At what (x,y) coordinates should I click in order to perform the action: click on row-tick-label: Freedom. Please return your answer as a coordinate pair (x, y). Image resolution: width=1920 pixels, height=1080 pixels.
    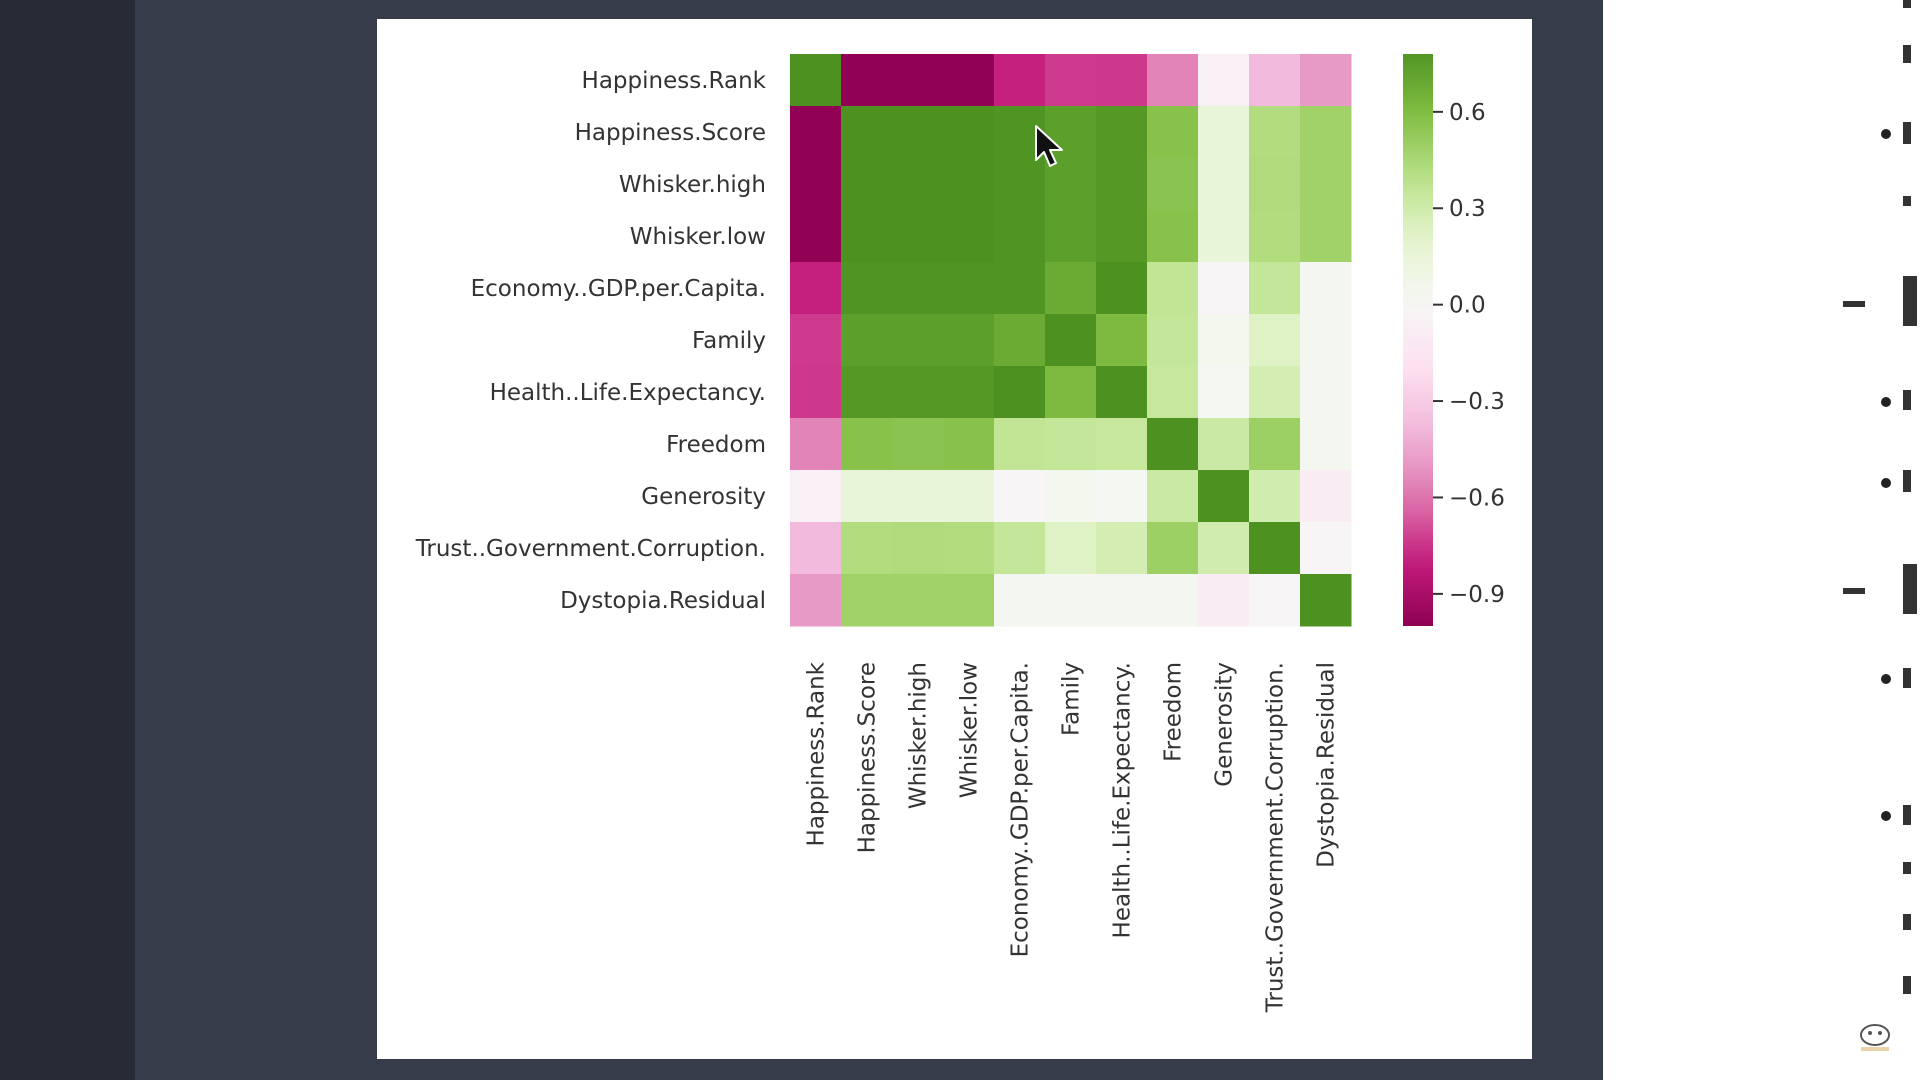
    Looking at the image, I should click on (716, 445).